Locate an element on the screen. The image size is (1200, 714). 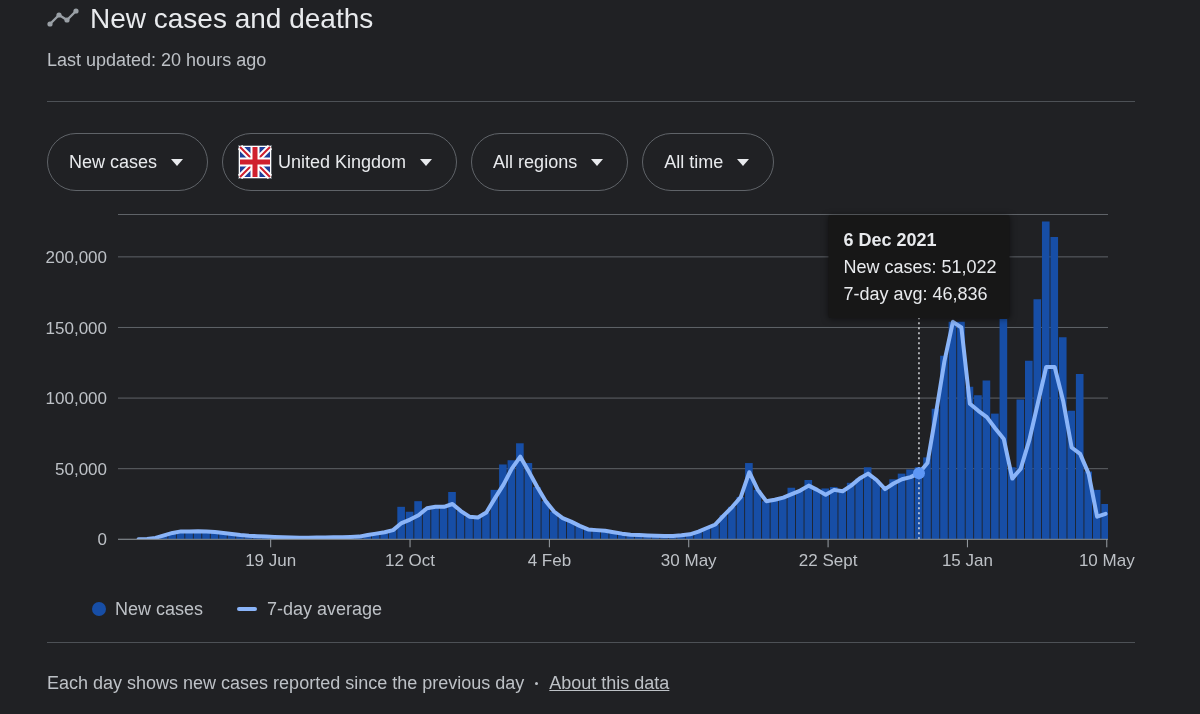
chart-subtitle: Last updated: 20 hours ago is located at coordinates (157, 60).